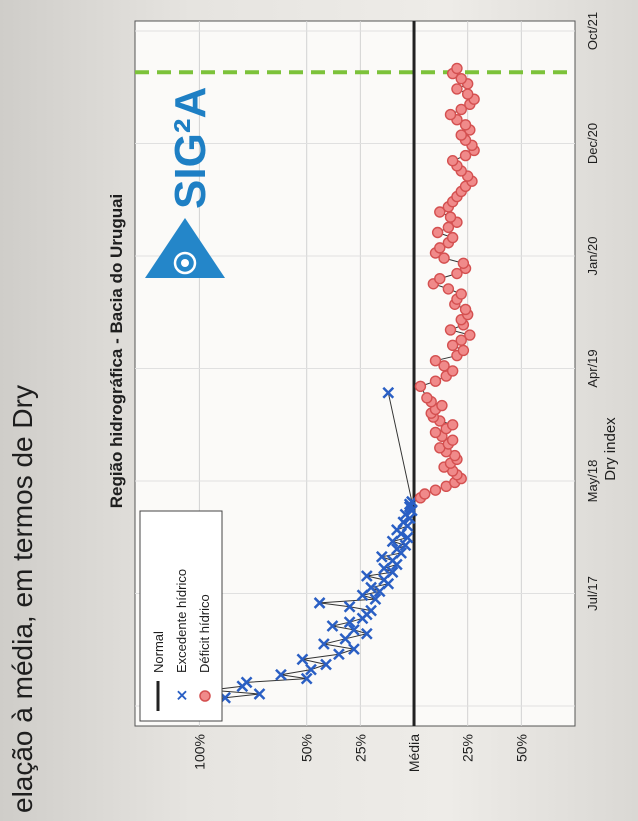 This screenshot has height=821, width=638. I want to click on x-tick-label: Jan/20, so click(592, 255).